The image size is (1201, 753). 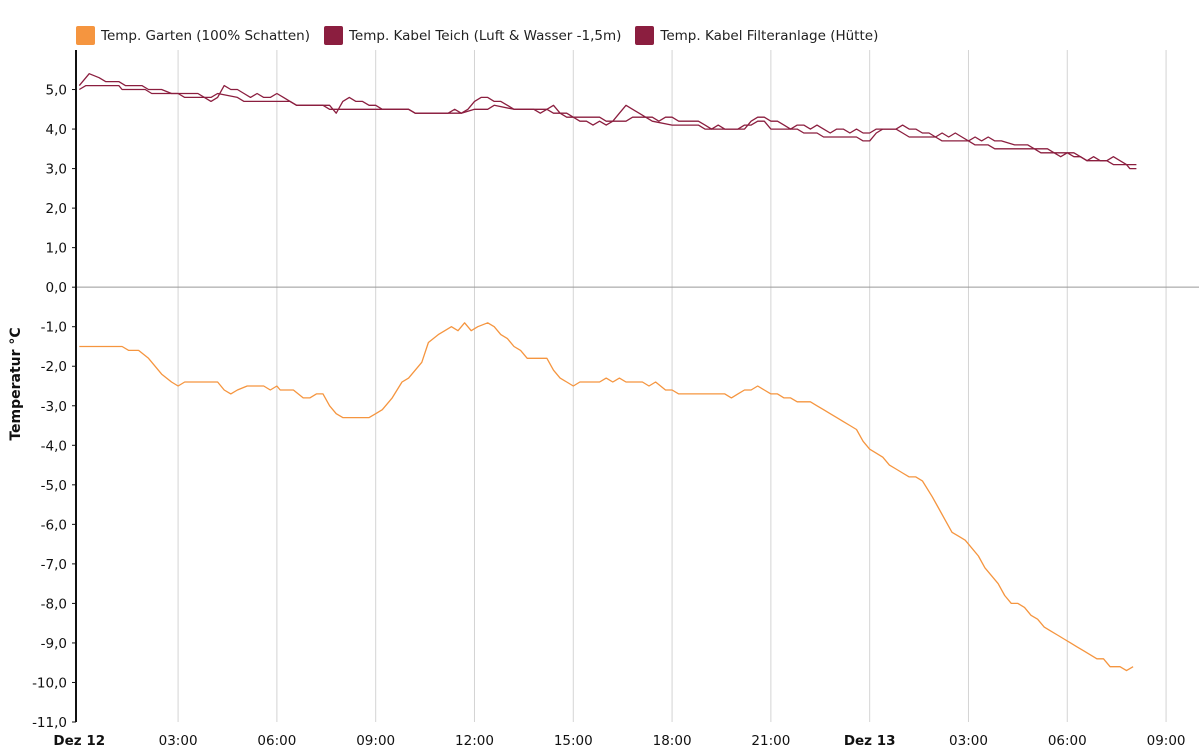 What do you see at coordinates (54, 644) in the screenshot?
I see `y-tick-label: -9,0` at bounding box center [54, 644].